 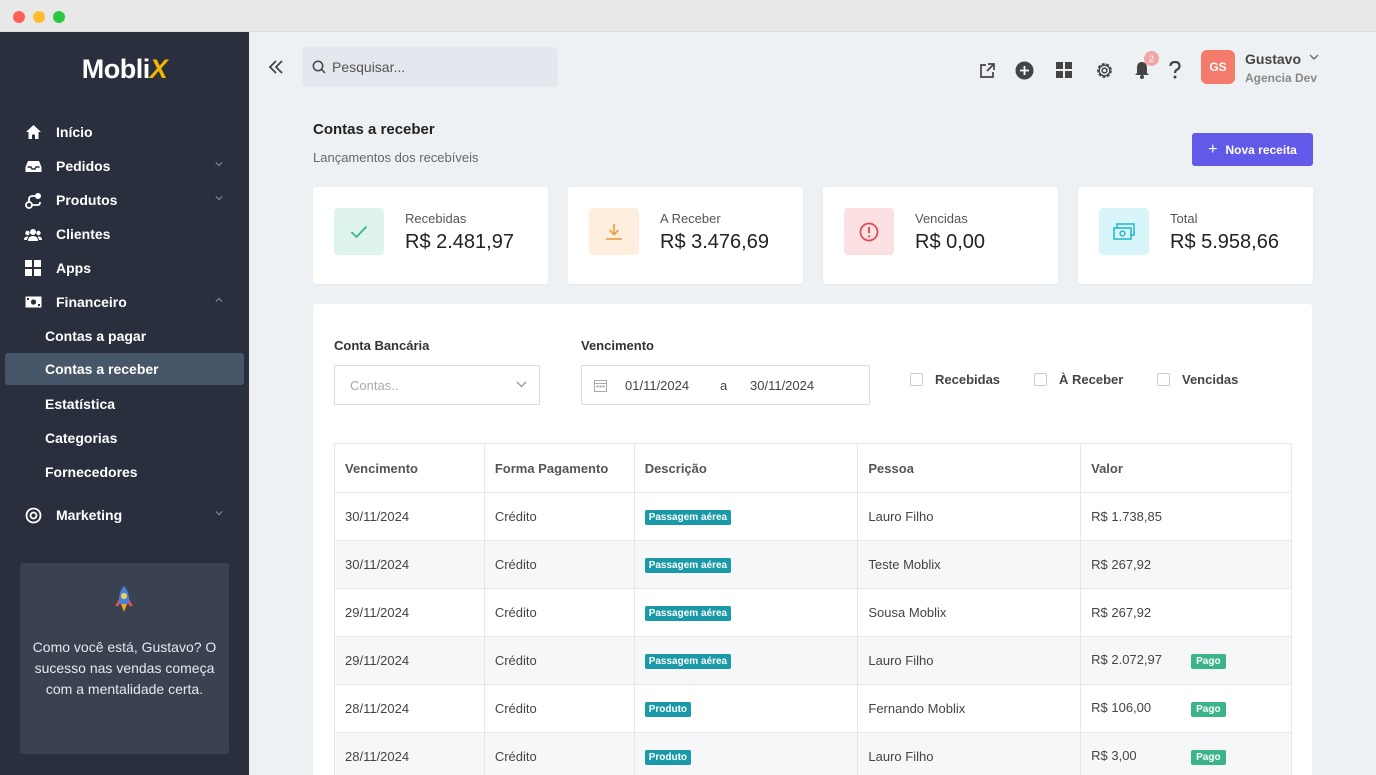 What do you see at coordinates (1186, 708) in the screenshot?
I see `cell-value: R$ 106,00 Pago` at bounding box center [1186, 708].